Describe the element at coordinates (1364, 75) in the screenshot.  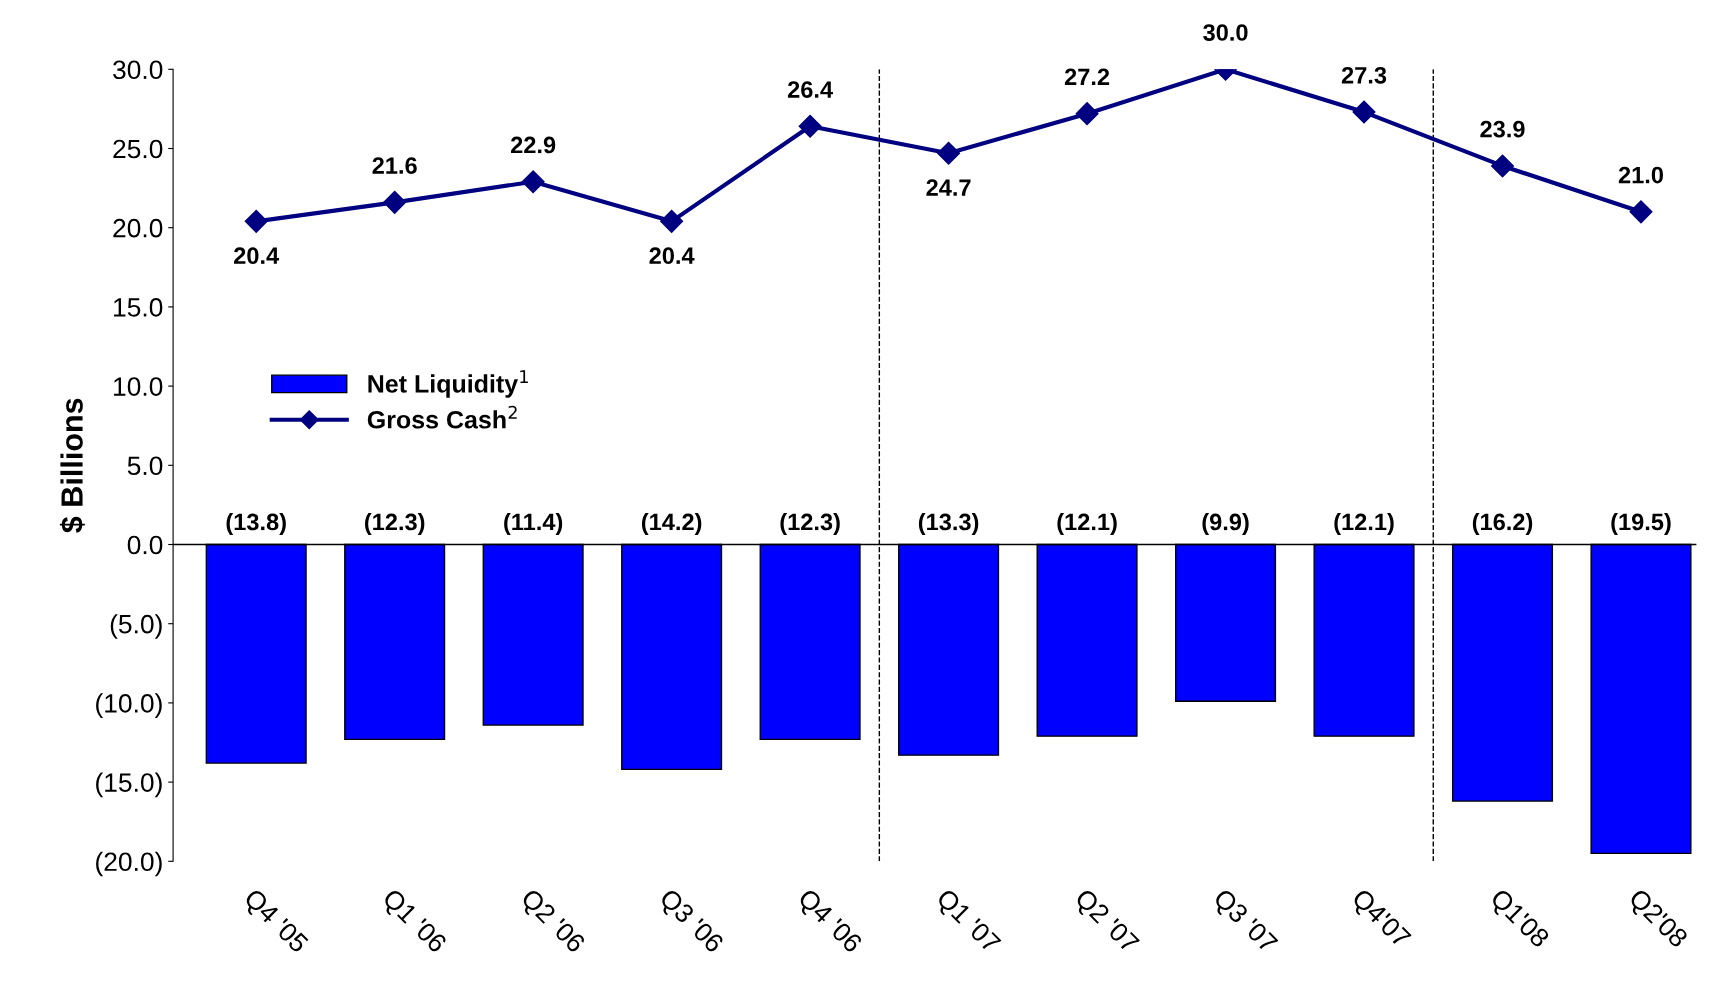
I see `data-label: 27.3` at that location.